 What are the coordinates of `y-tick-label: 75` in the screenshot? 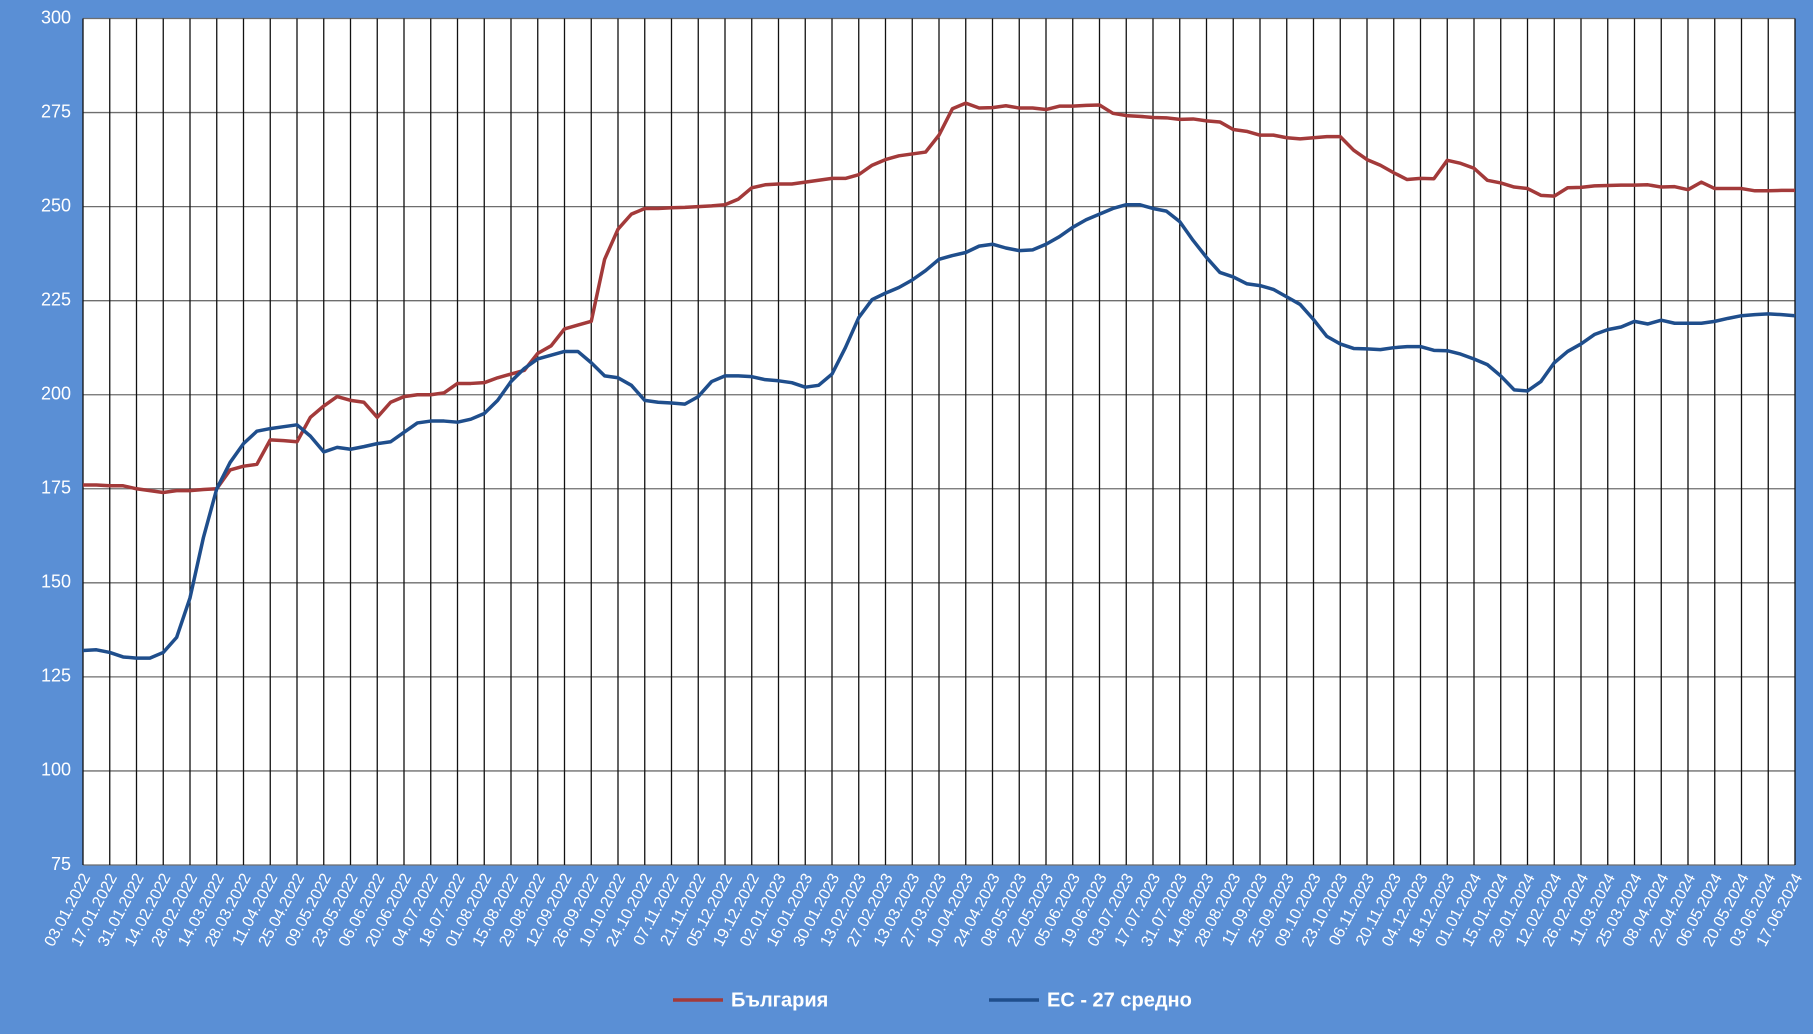 It's located at (61, 864).